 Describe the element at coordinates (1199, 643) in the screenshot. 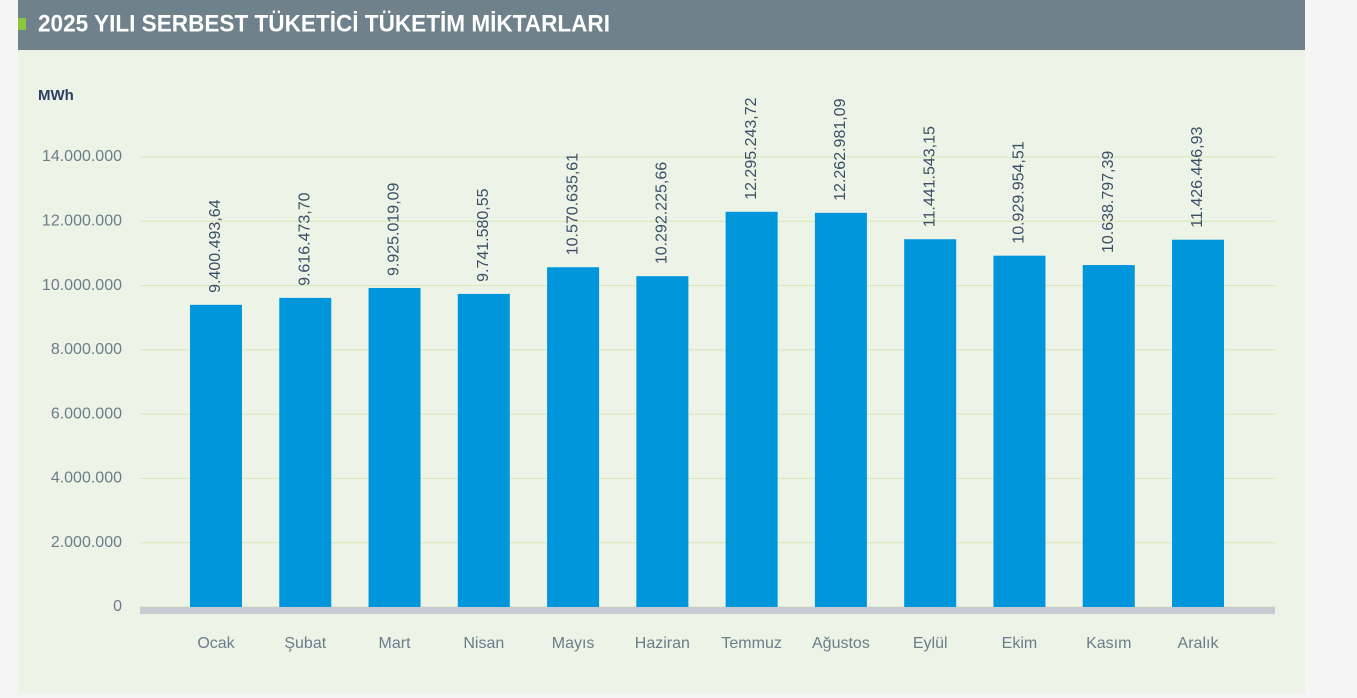

I see `x-tick-label: Aralık` at that location.